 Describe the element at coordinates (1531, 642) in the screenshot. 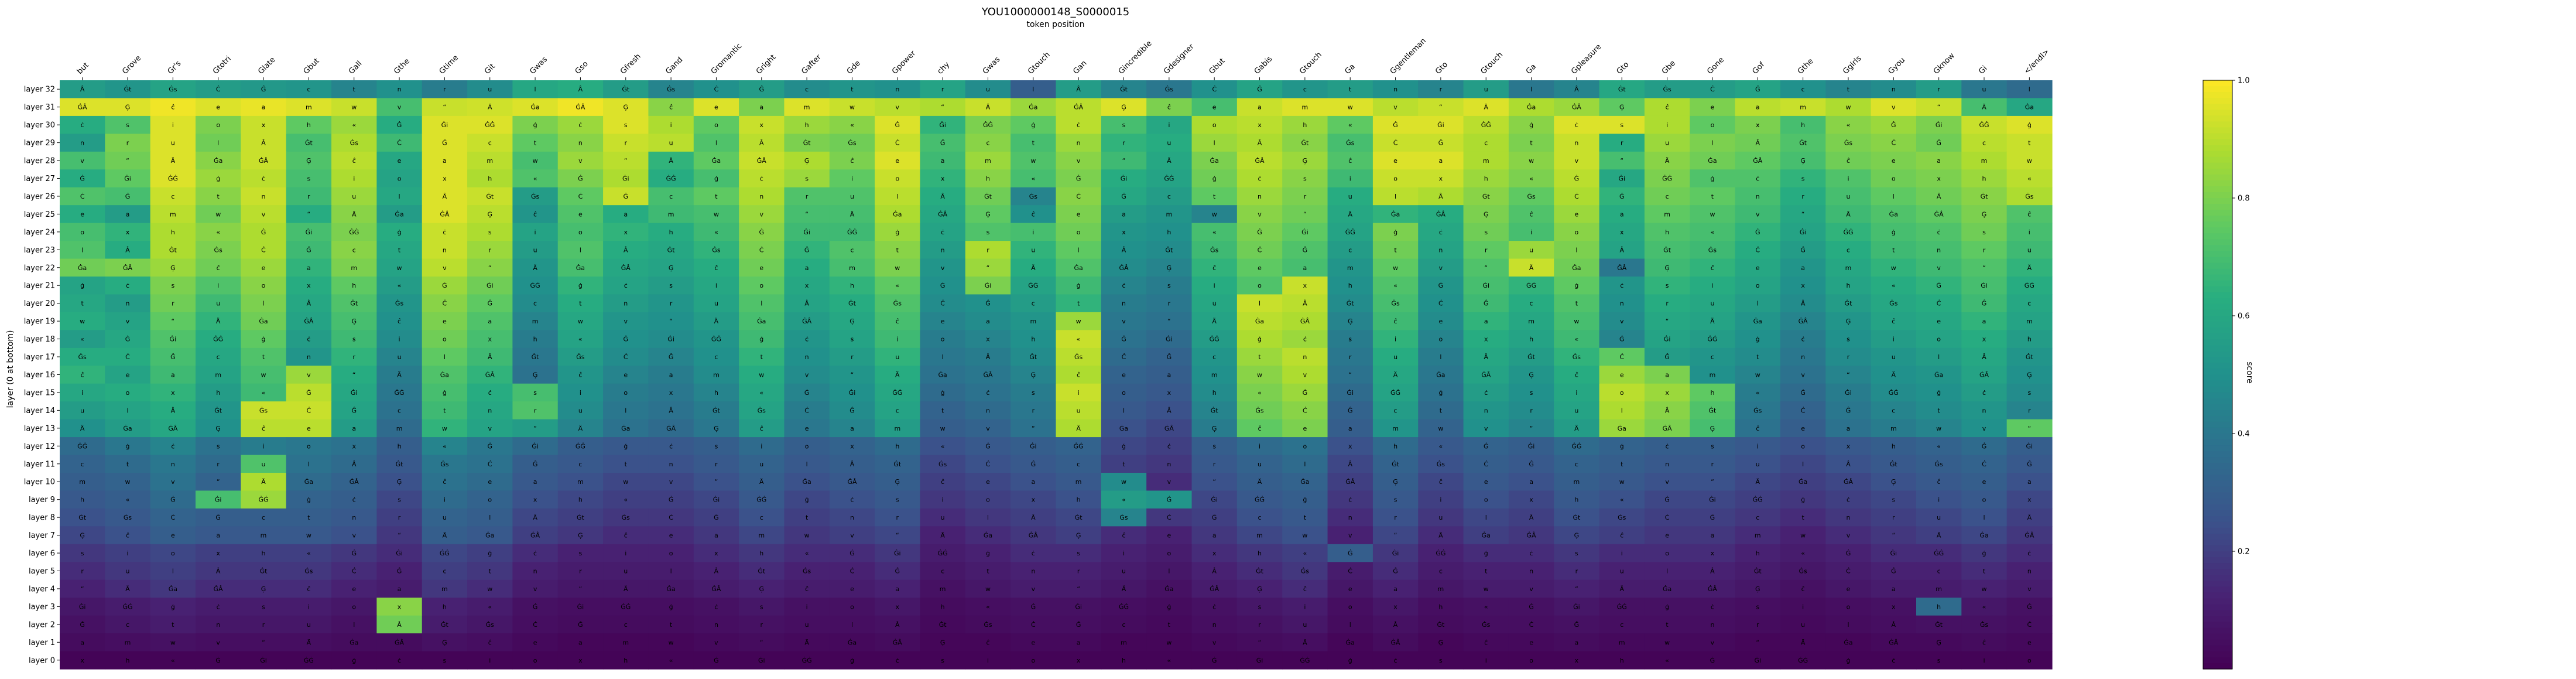

I see `cell-label: e` at that location.